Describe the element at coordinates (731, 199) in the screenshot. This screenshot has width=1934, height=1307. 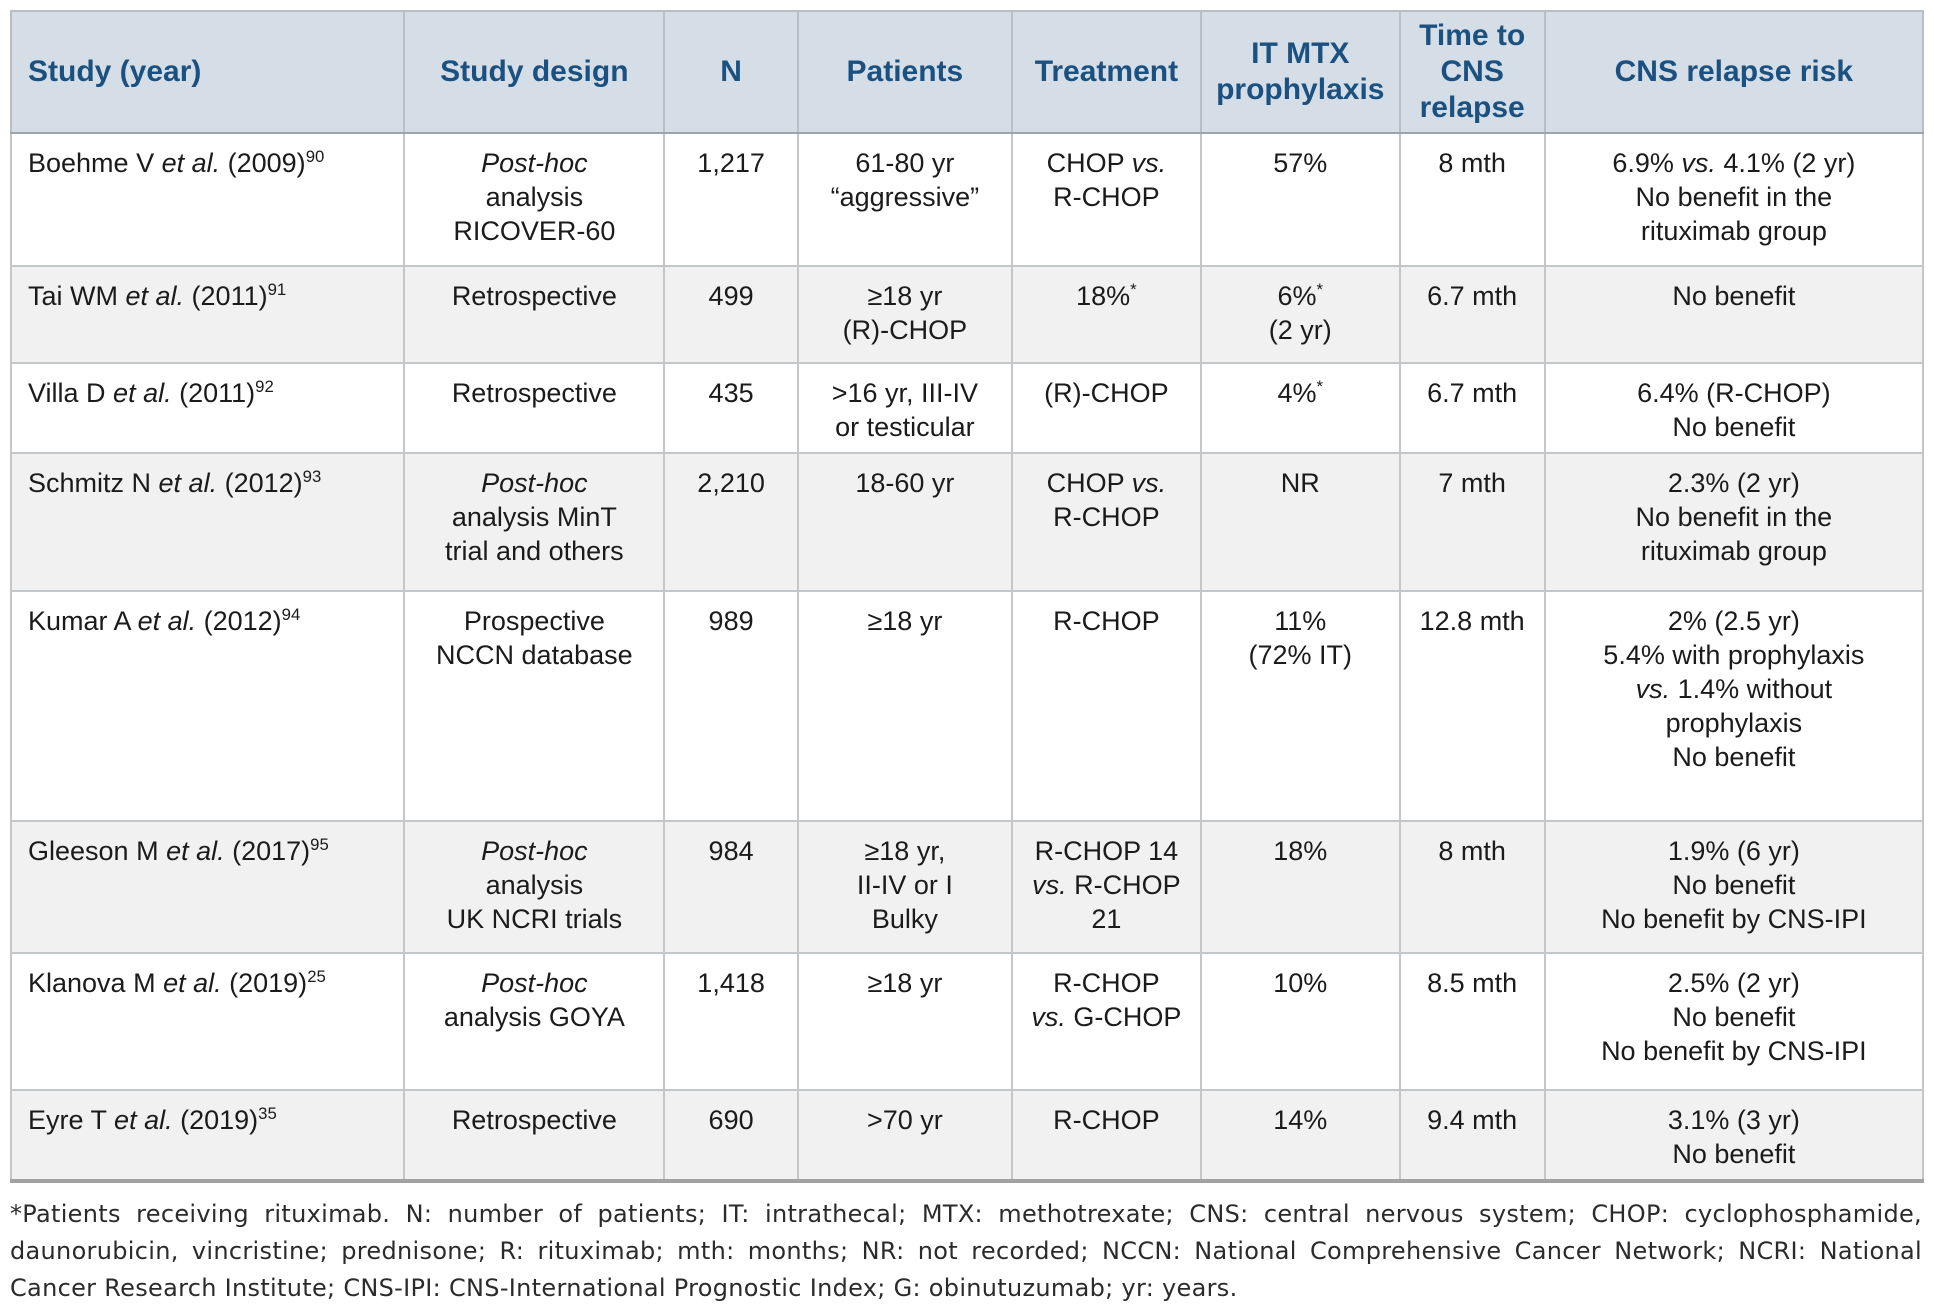
I see `table-cell: 1,217` at that location.